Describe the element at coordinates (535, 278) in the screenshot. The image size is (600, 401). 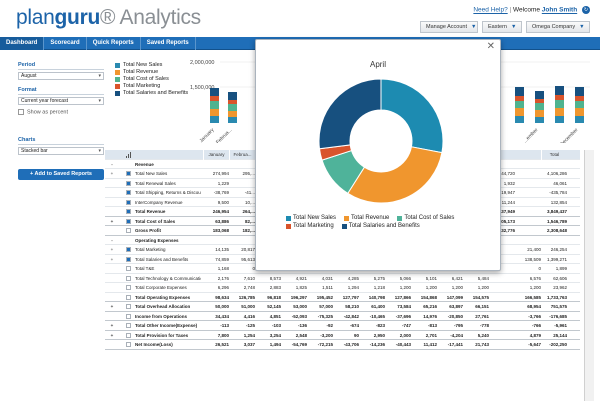
I see `table-cell: 6,576` at that location.